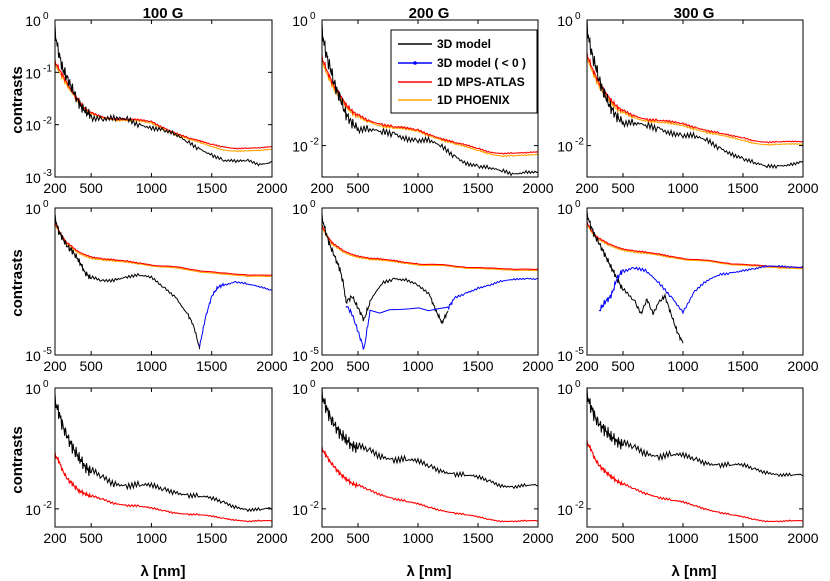 Image resolution: width=830 pixels, height=581 pixels. Describe the element at coordinates (47, 68) in the screenshot. I see `y-tick-label-exponent: -1` at that location.